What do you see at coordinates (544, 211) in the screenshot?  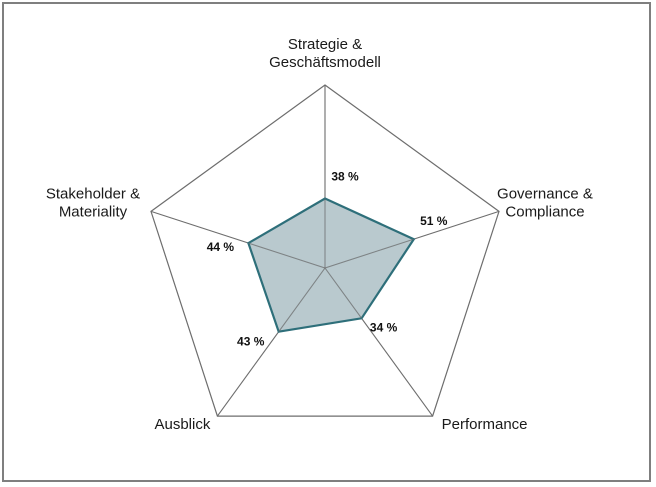 I see `axis-label-line: Compliance` at bounding box center [544, 211].